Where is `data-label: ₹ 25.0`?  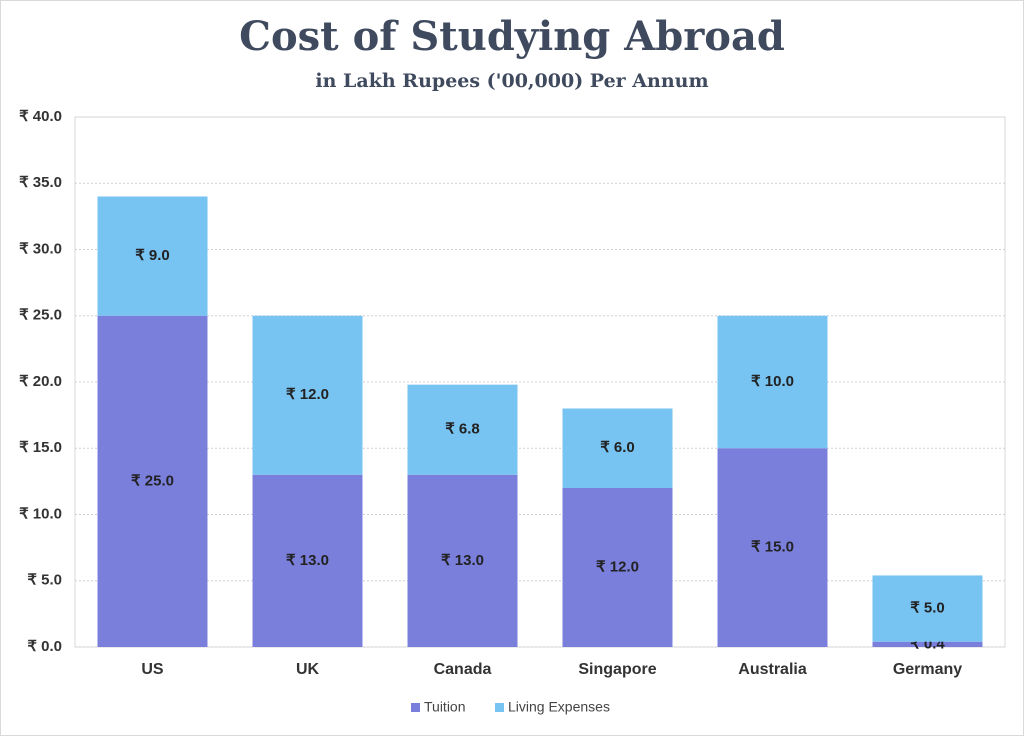 data-label: ₹ 25.0 is located at coordinates (152, 480).